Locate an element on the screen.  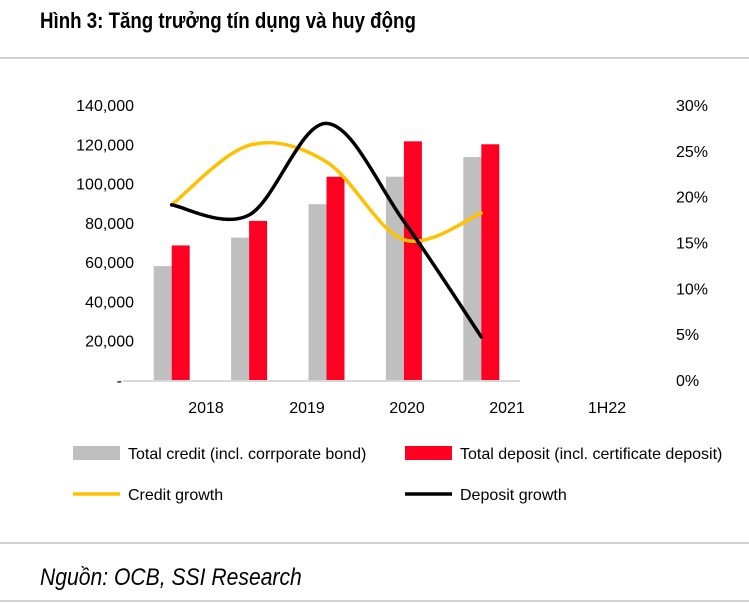
bar-total-credit-2020 is located at coordinates (317, 292).